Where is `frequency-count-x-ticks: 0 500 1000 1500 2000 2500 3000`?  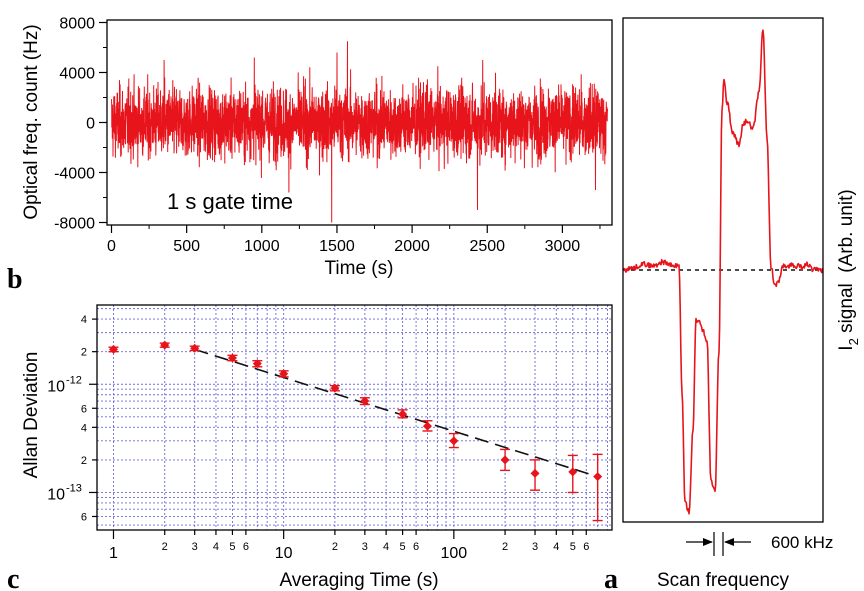
frequency-count-x-ticks: 0 500 1000 1500 2000 2500 3000 is located at coordinates (354, 240).